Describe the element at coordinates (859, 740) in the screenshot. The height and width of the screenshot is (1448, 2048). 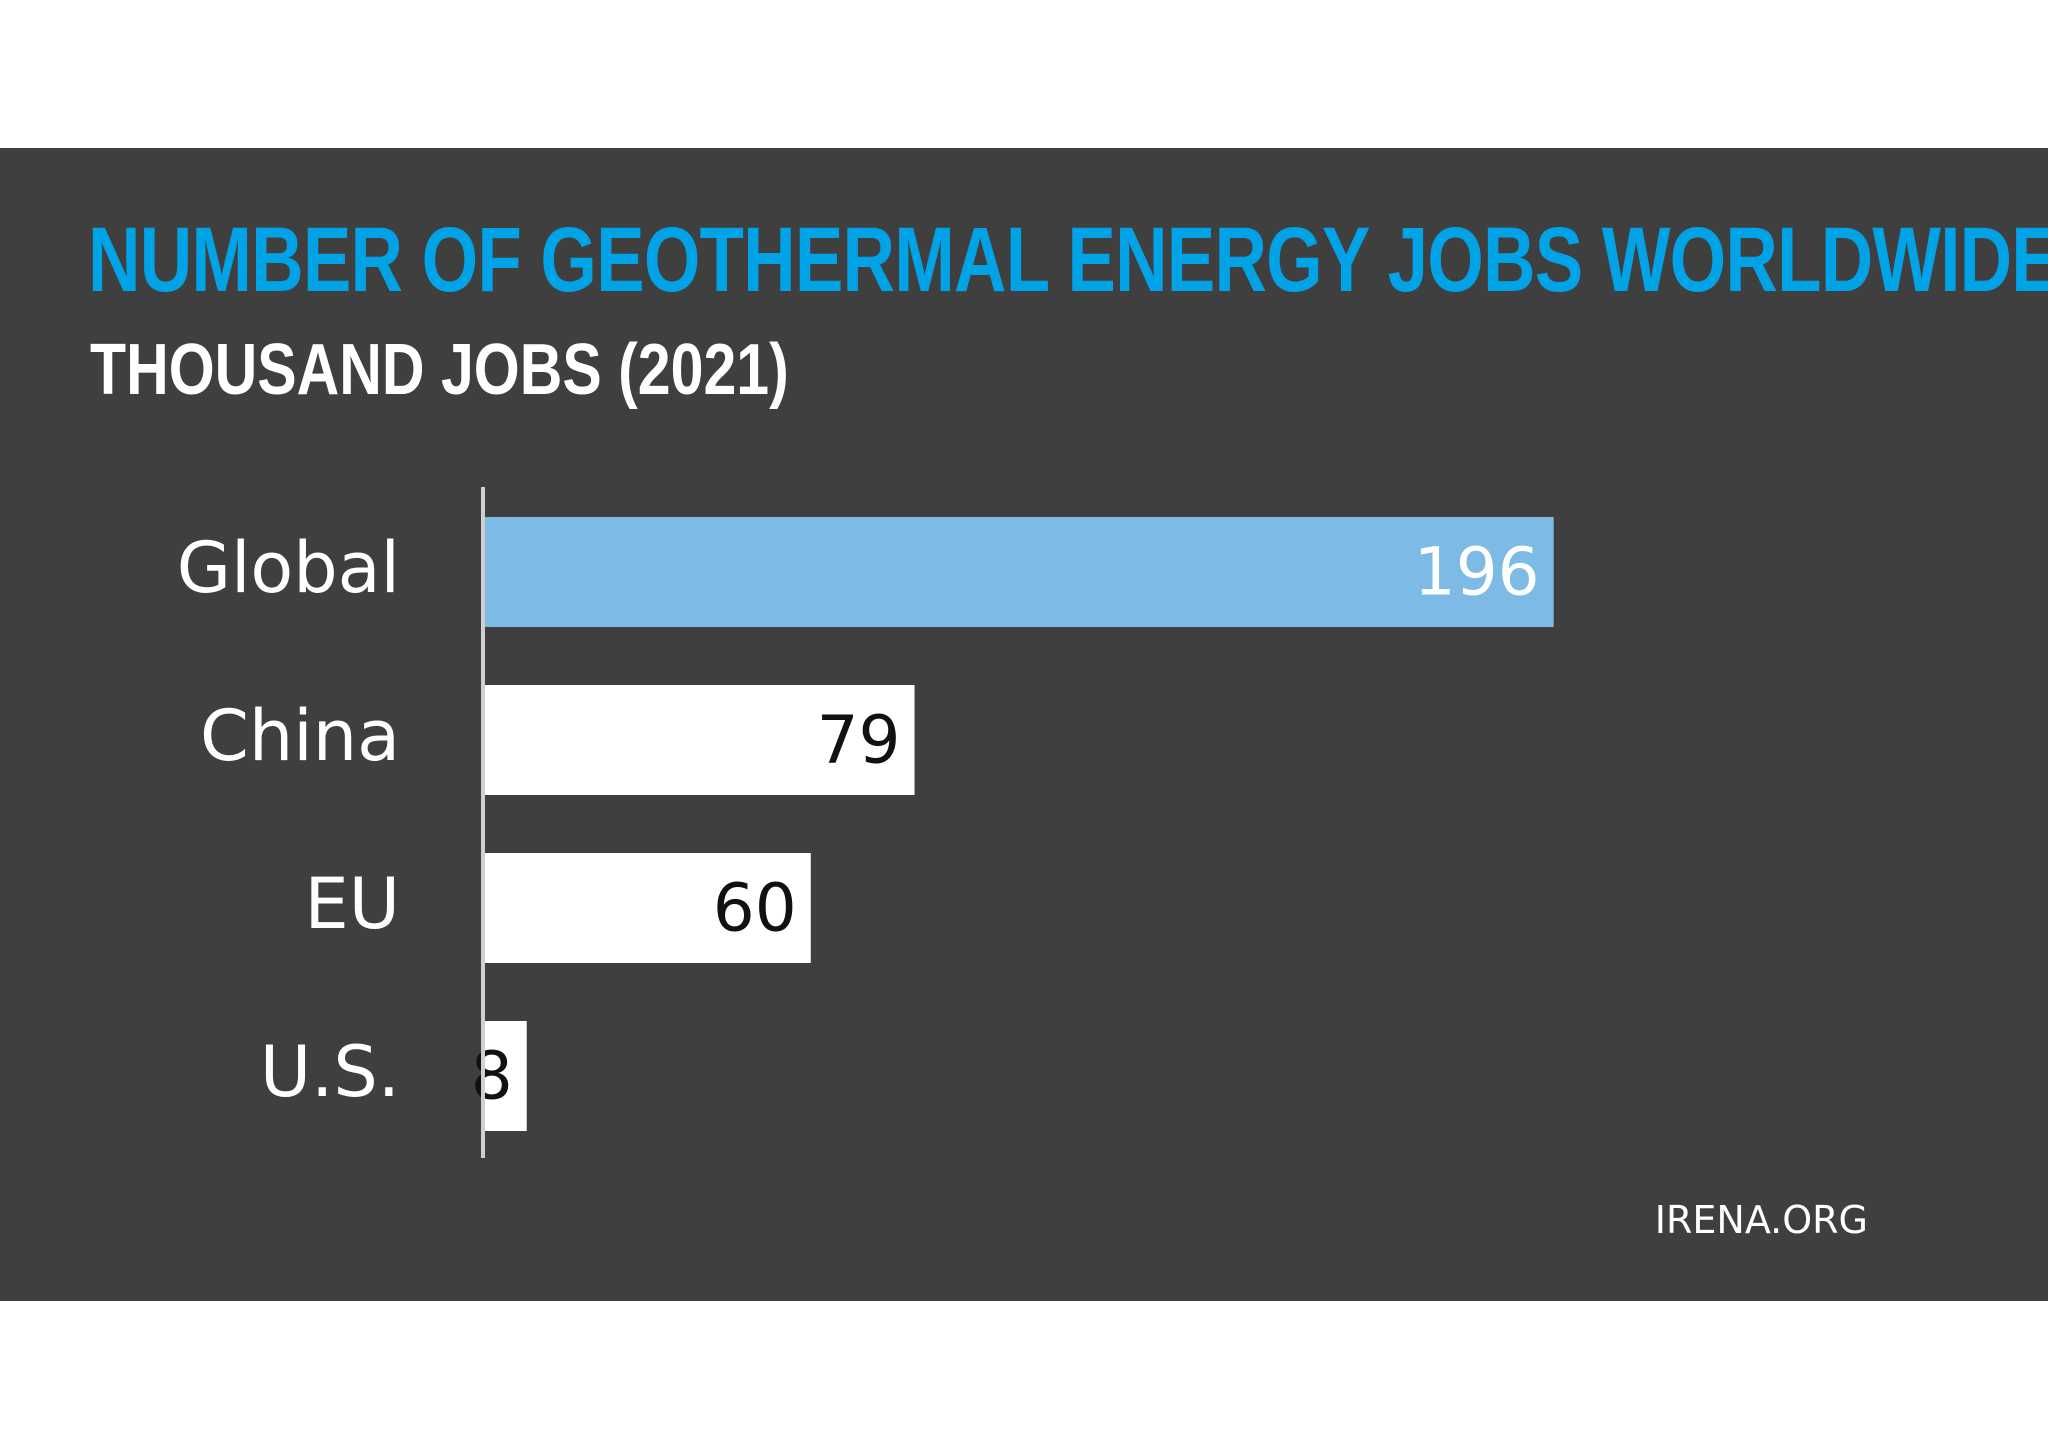
I see `data-label: 79` at that location.